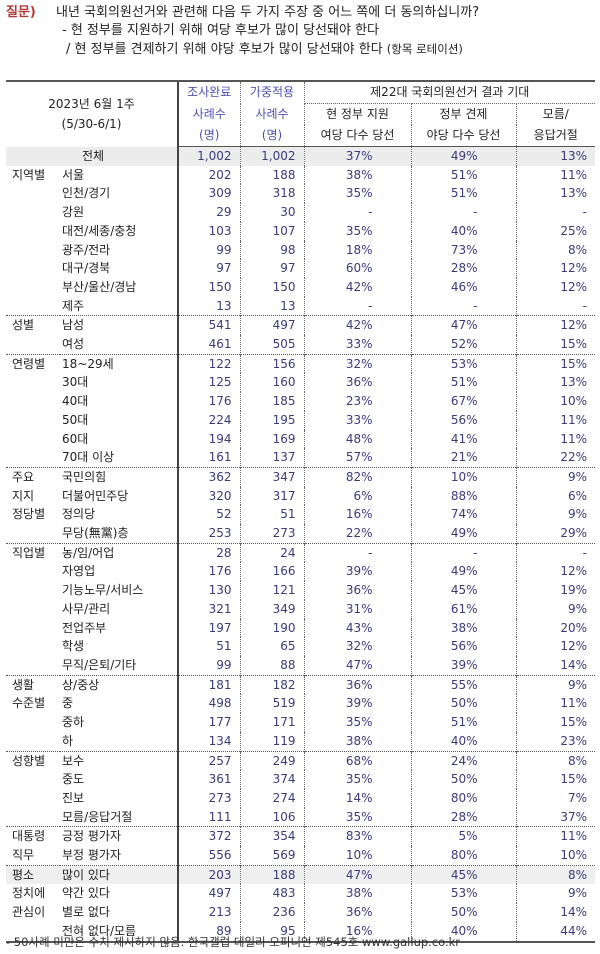  I want to click on completed-count: 28, so click(208, 552).